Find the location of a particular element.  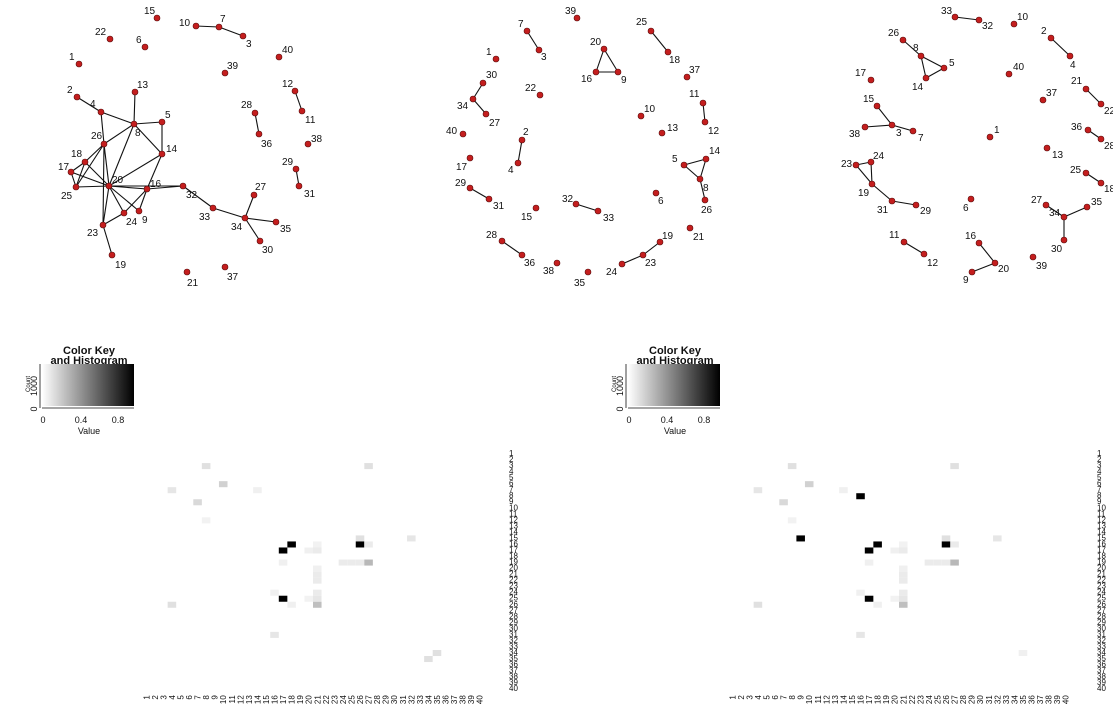

node-label: 22 is located at coordinates (531, 88).